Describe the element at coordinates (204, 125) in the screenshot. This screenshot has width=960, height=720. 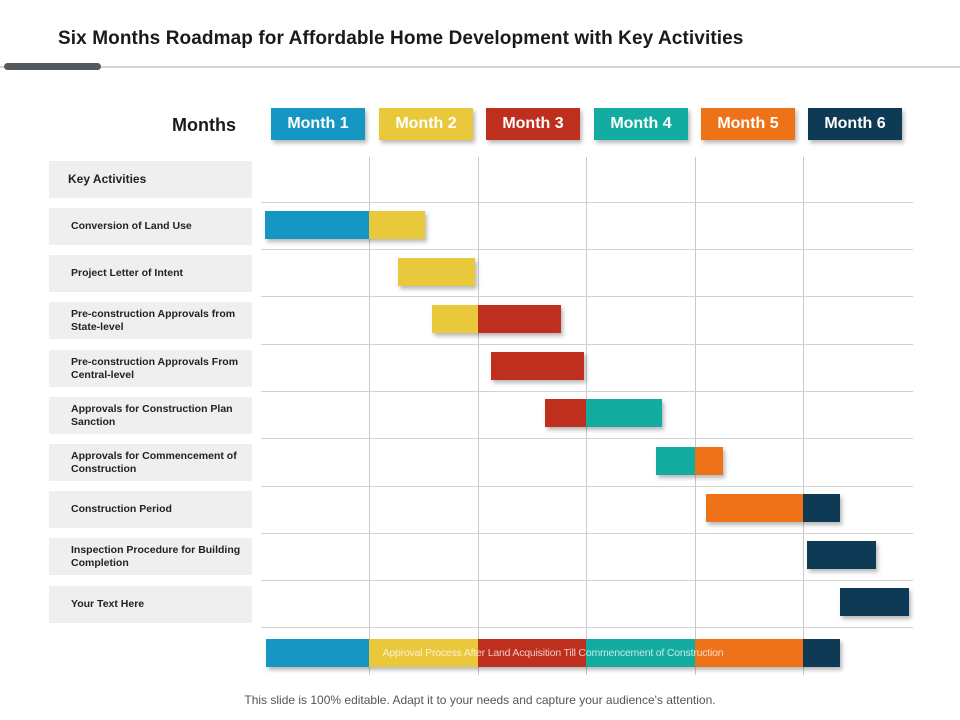
I see `months-label: Months` at that location.